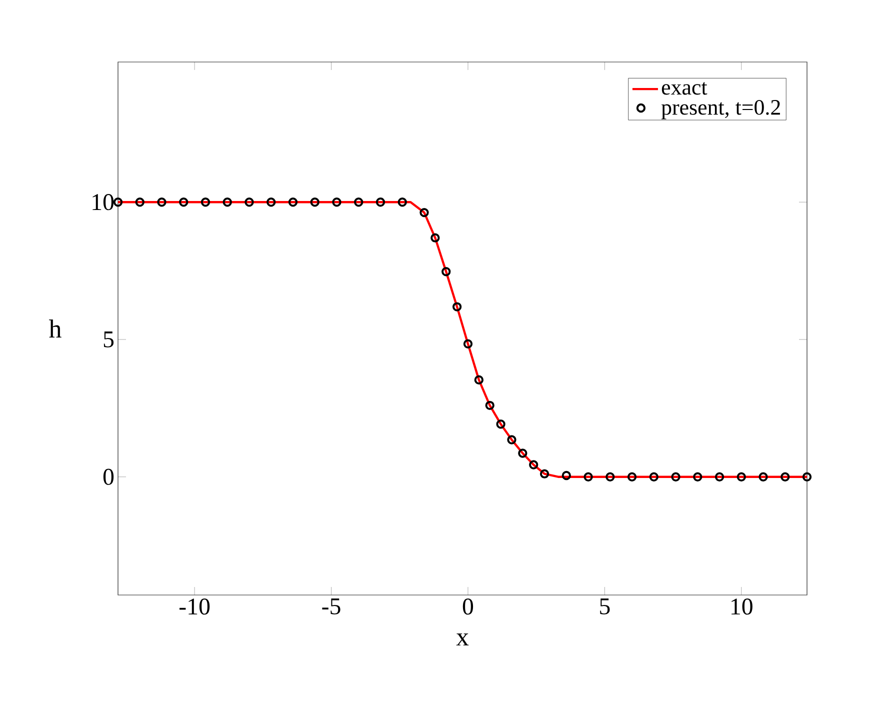 The image size is (891, 703). Describe the element at coordinates (605, 606) in the screenshot. I see `x-tick-label: 5` at that location.